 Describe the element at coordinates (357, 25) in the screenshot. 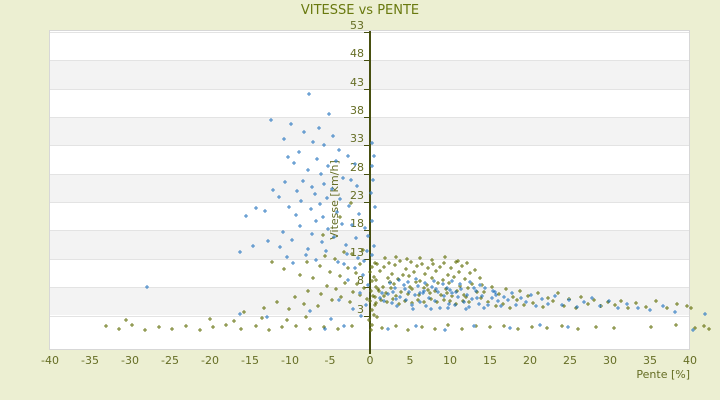

I see `y-tick-label: 53` at that location.